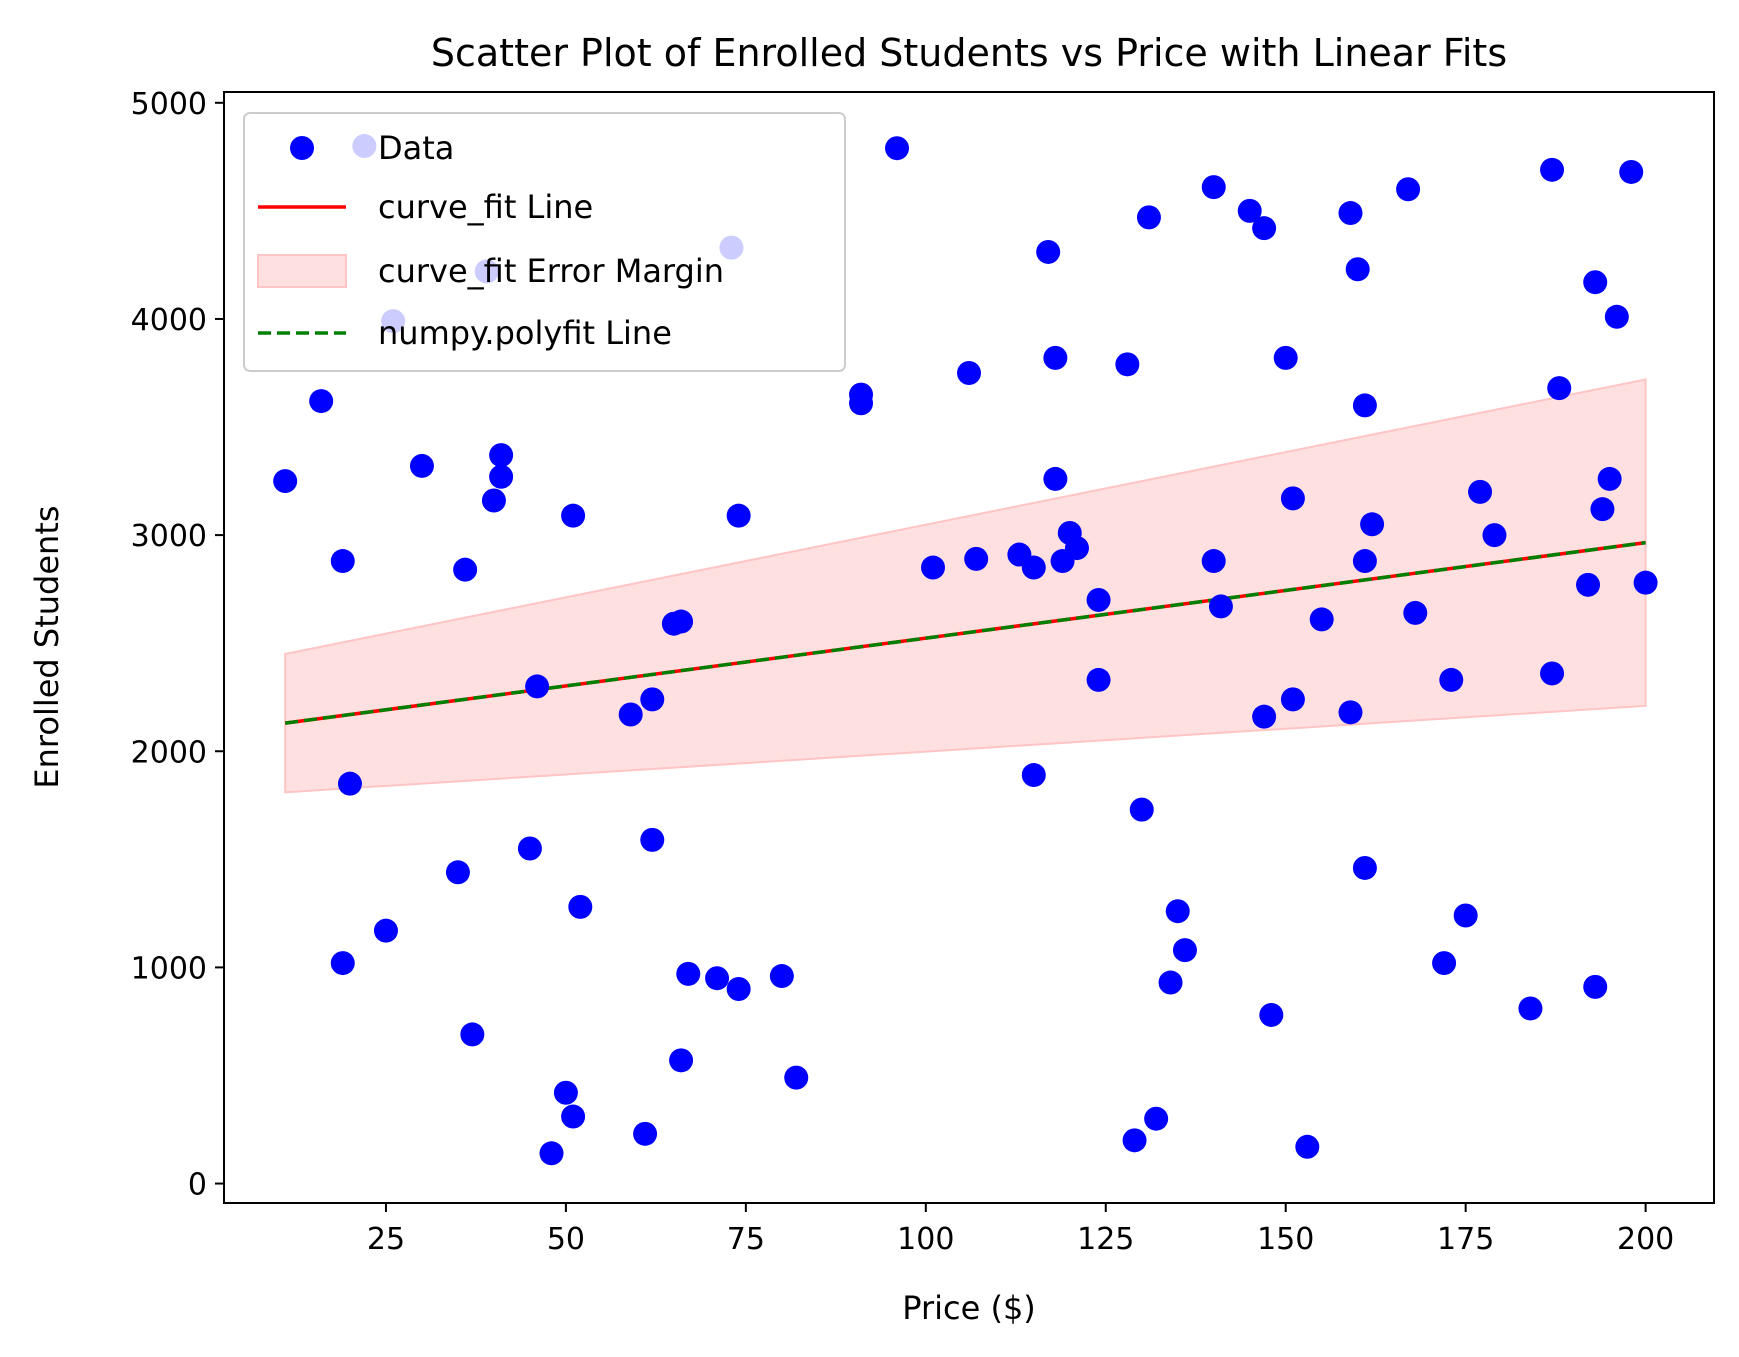  I want to click on legend-label-curve-fit-line: curve_fit Line, so click(485, 207).